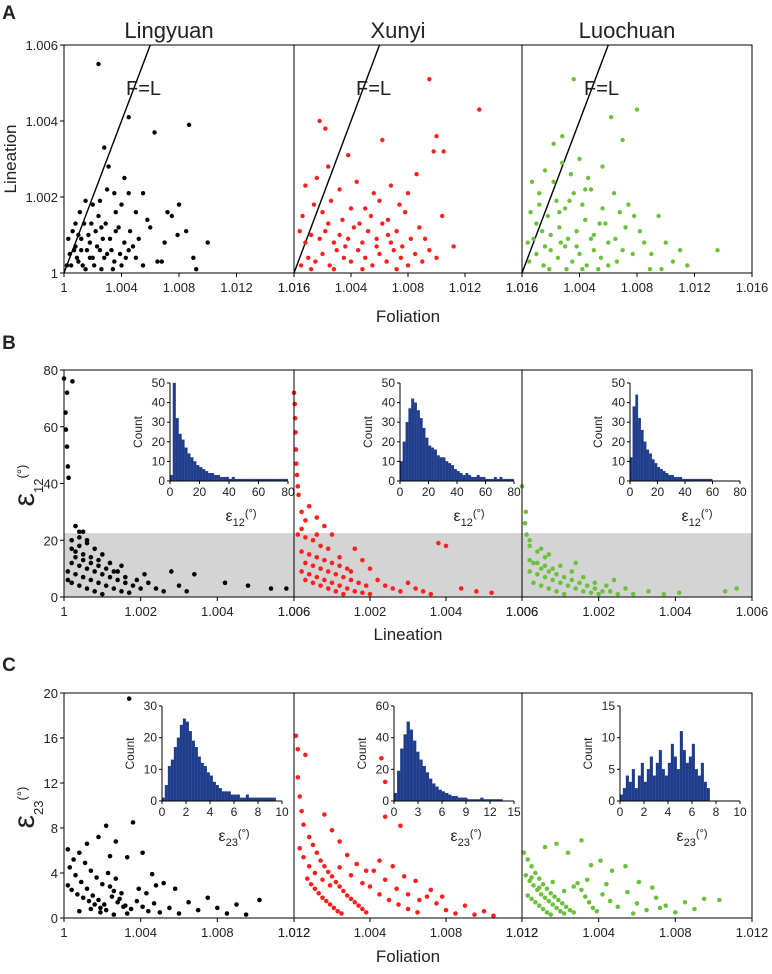  Describe the element at coordinates (397, 30) in the screenshot. I see `site-title-xunyi: Xunyi` at that location.